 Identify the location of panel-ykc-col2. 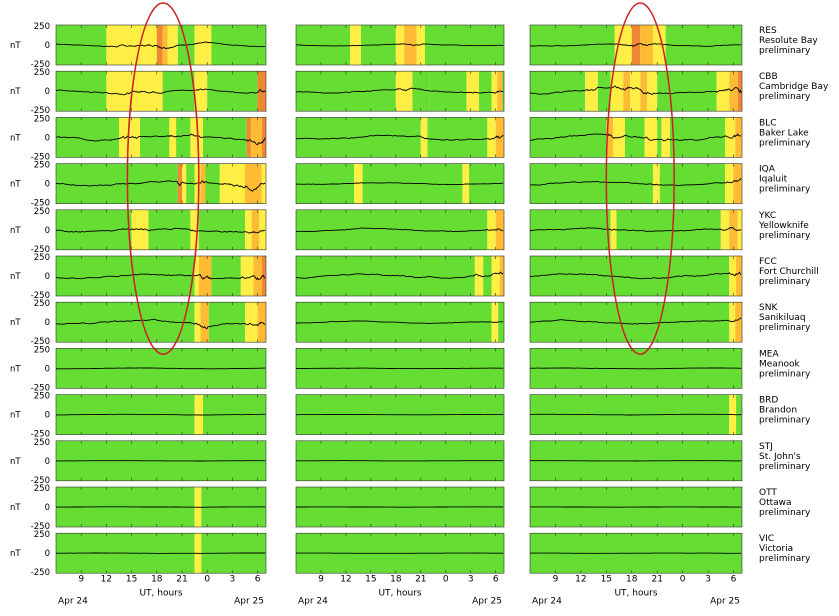
(636, 230).